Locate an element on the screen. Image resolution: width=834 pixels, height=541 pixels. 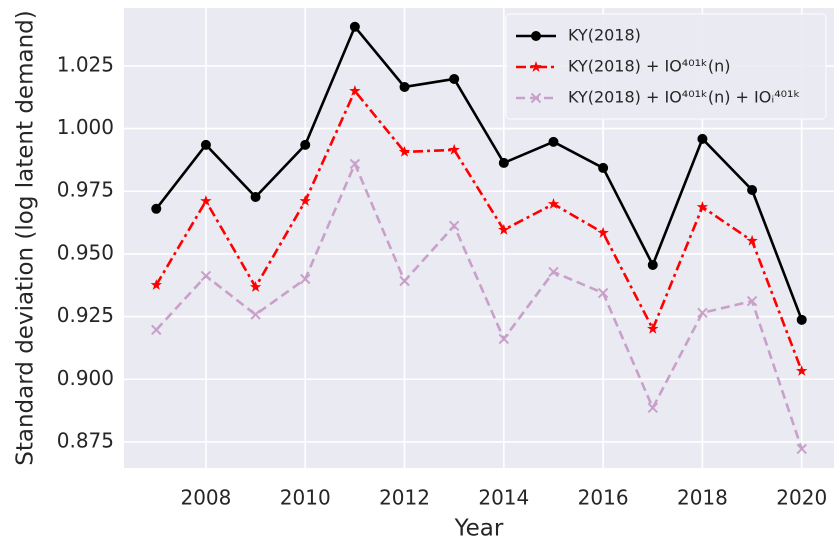
legend-label: KY(2018) is located at coordinates (604, 35).